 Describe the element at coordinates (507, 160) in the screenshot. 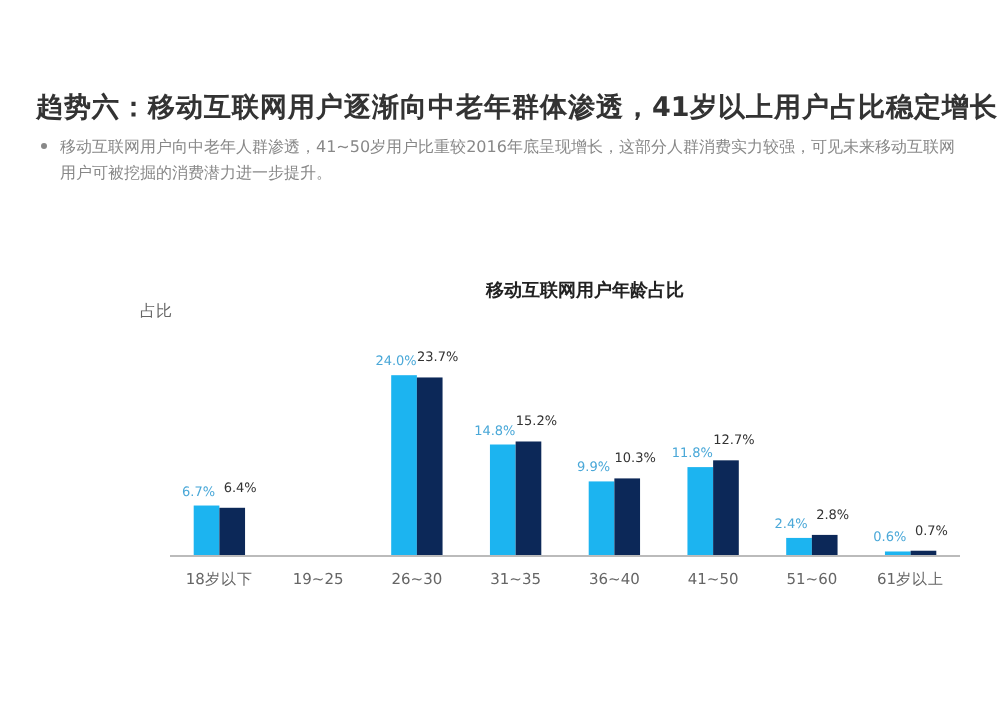

I see `text: 移动互联网用户向中老年人群渗透，41~50岁用户比重较2016年底呈现增长，这部分人群消费实力较强，可见未来移动互联网用户可被挖掘的消费潜力进一步提升。` at that location.